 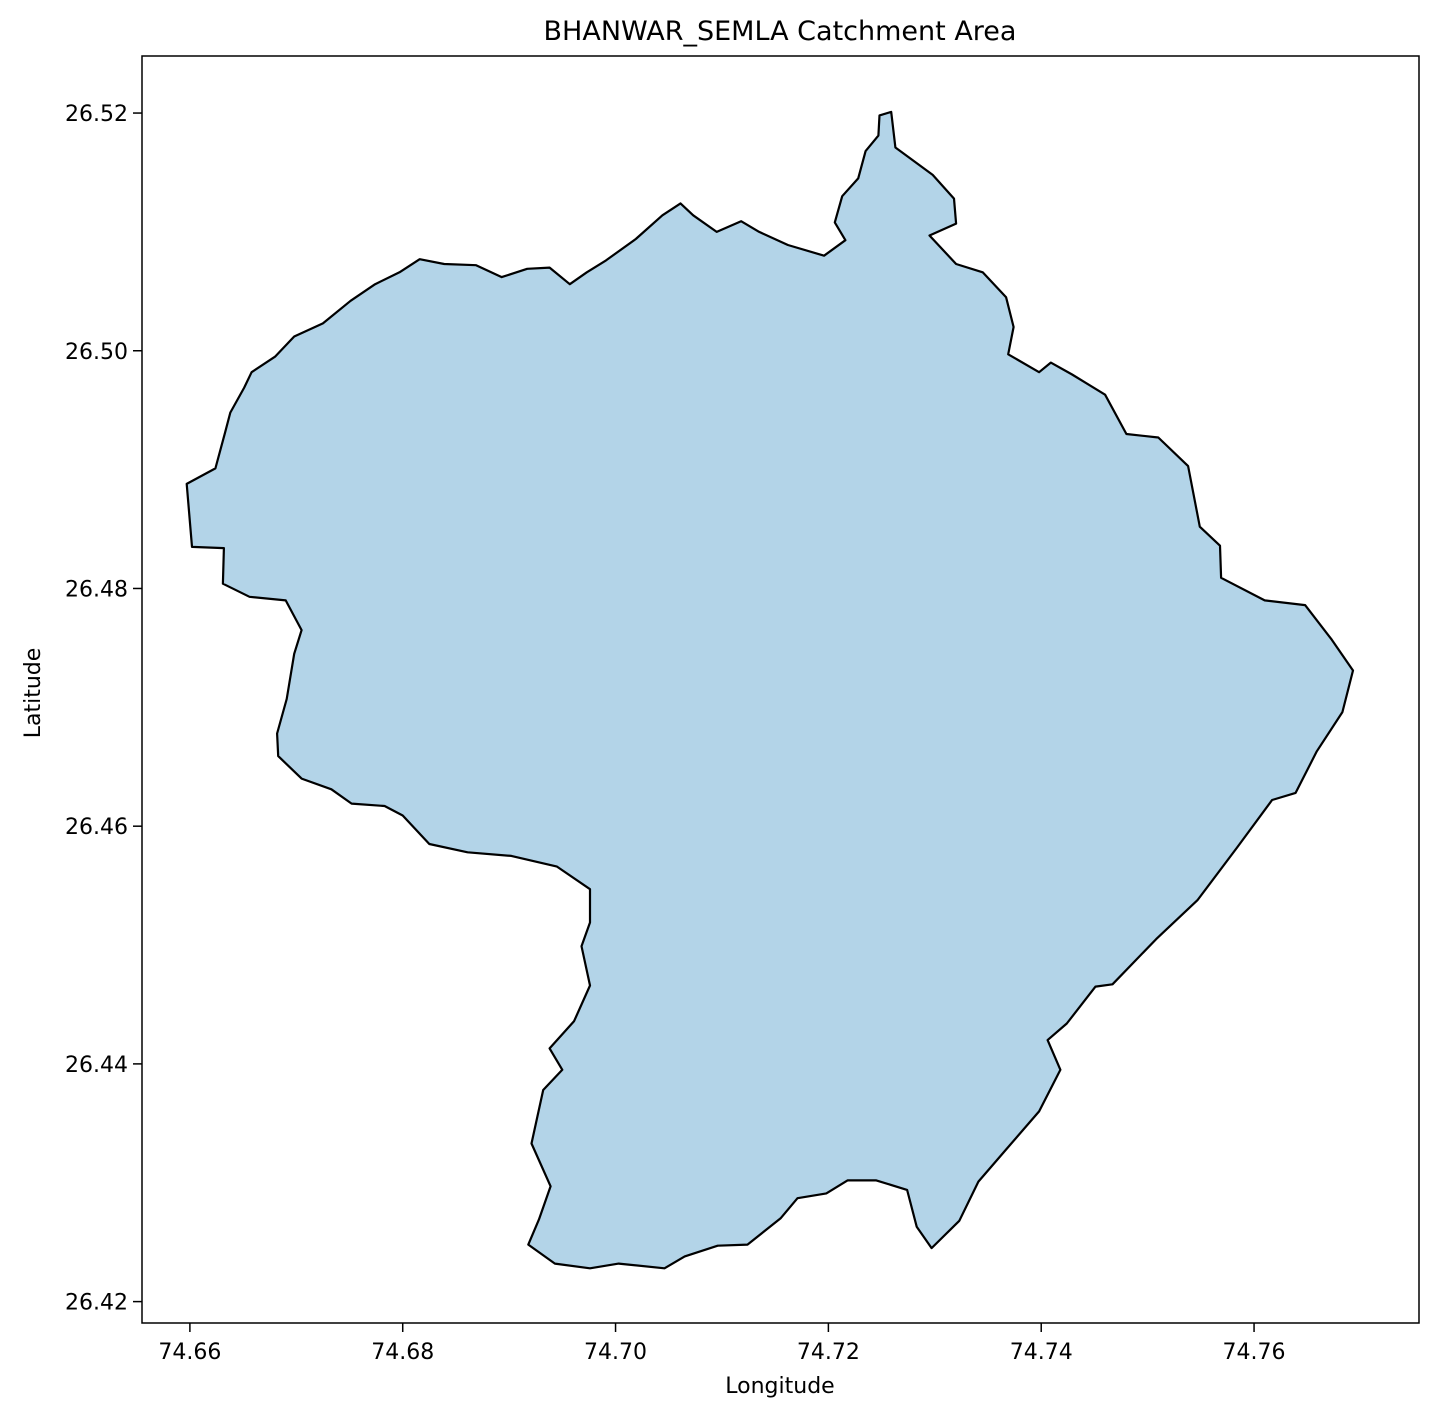 I want to click on x-tick-label: 74.74, so click(x=1041, y=1352).